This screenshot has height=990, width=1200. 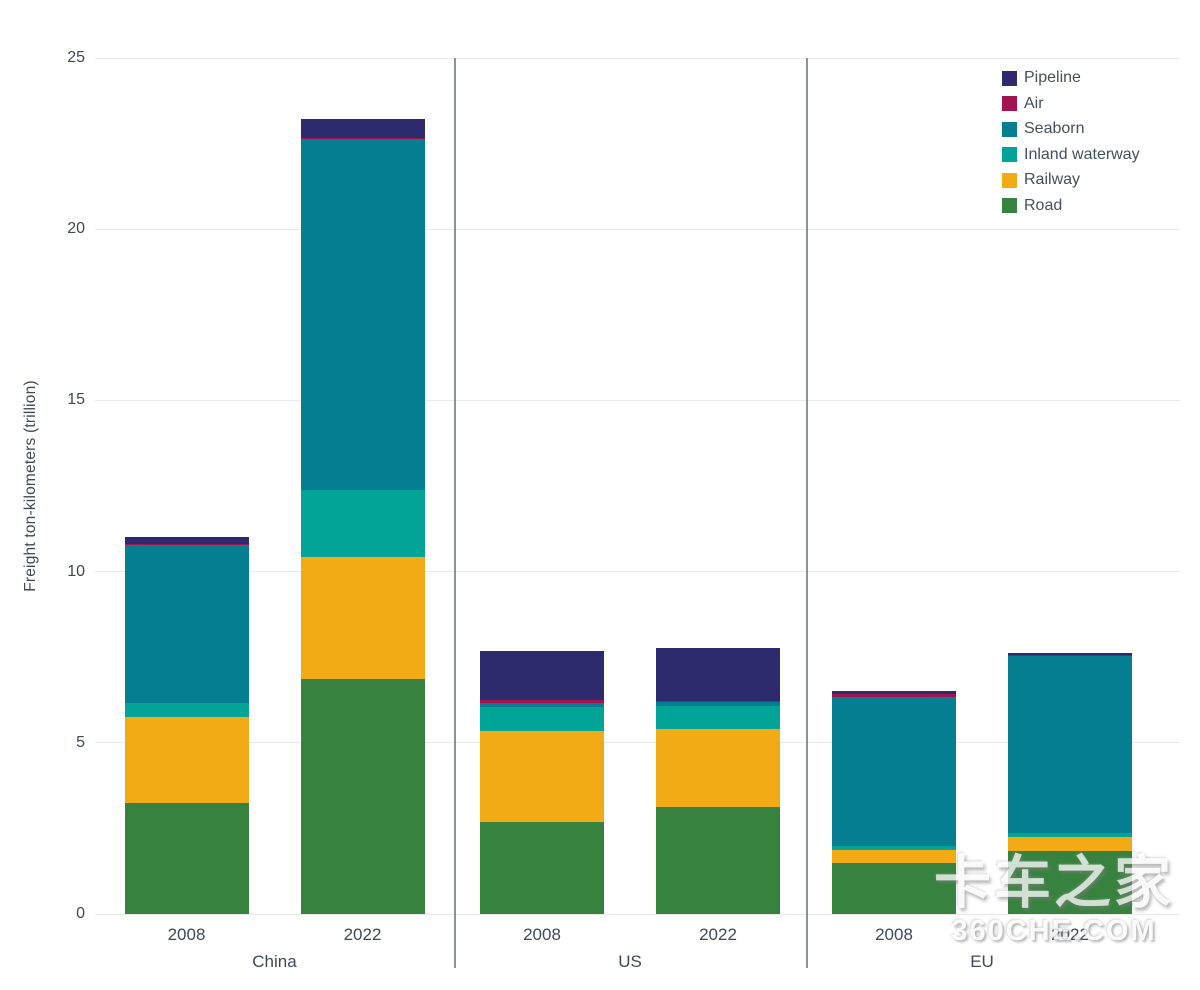 What do you see at coordinates (1009, 205) in the screenshot?
I see `legend-swatch-road` at bounding box center [1009, 205].